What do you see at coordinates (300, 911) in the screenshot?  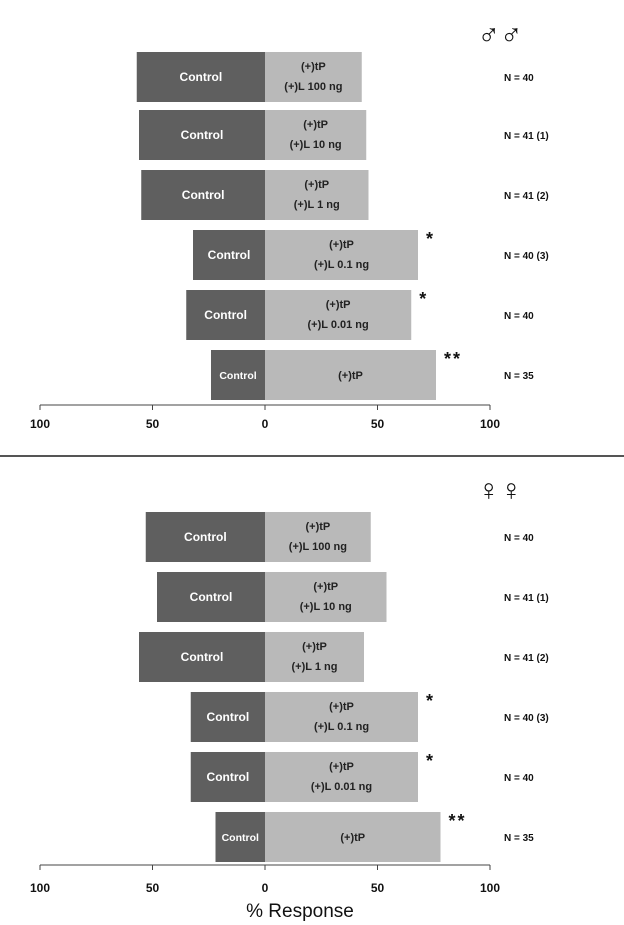 I see `x-axis-label: % Response` at bounding box center [300, 911].